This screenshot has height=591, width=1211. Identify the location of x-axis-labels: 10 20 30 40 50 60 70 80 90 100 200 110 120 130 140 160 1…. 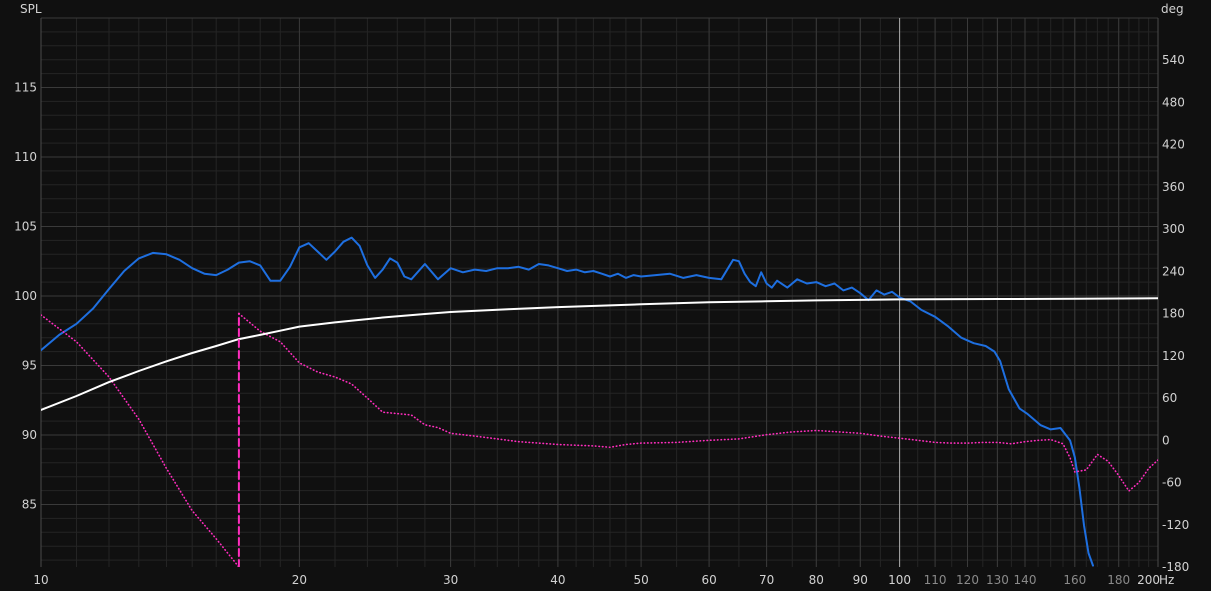
(596, 580).